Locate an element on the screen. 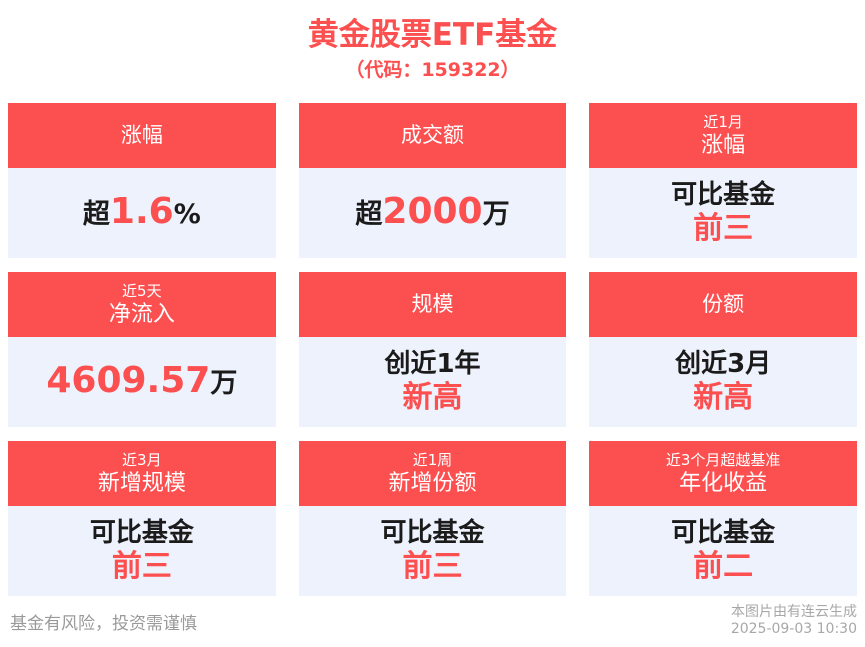 The height and width of the screenshot is (647, 865). value-line: 创近3月 is located at coordinates (723, 364).